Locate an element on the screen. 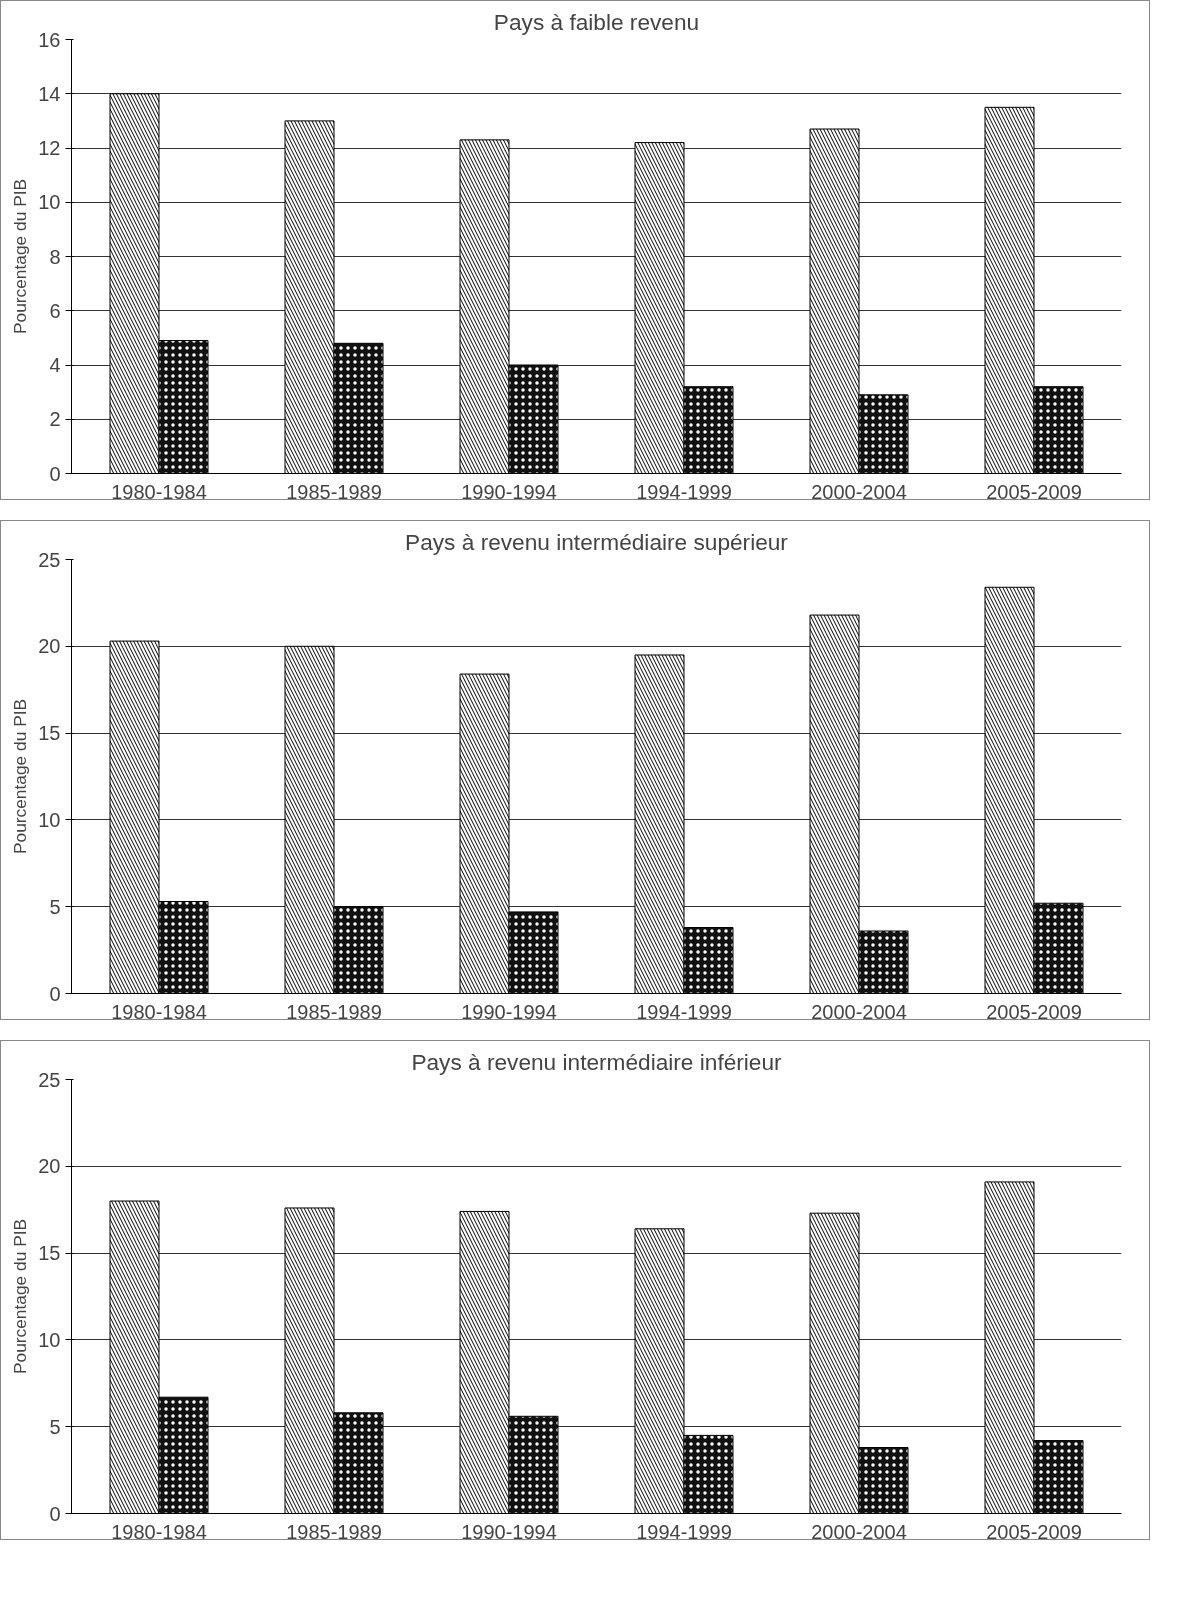 Image resolution: width=1191 pixels, height=1597 pixels. y-tick-label: 6 is located at coordinates (55, 310).